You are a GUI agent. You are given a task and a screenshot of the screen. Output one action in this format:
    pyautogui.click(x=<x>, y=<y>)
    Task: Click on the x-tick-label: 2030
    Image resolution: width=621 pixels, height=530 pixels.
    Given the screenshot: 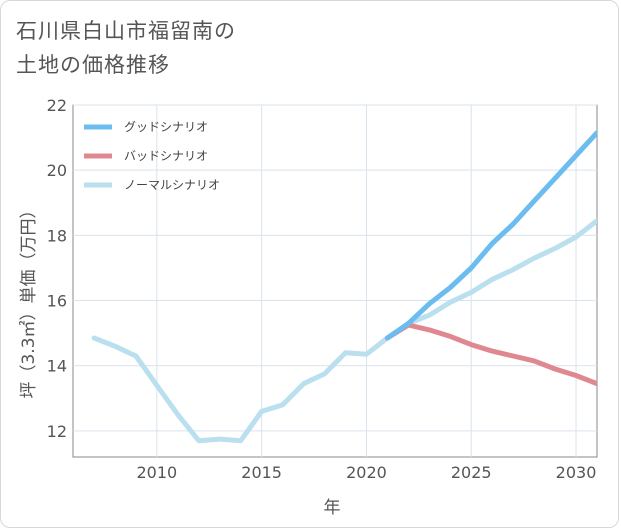 What is the action you would take?
    pyautogui.click(x=576, y=472)
    